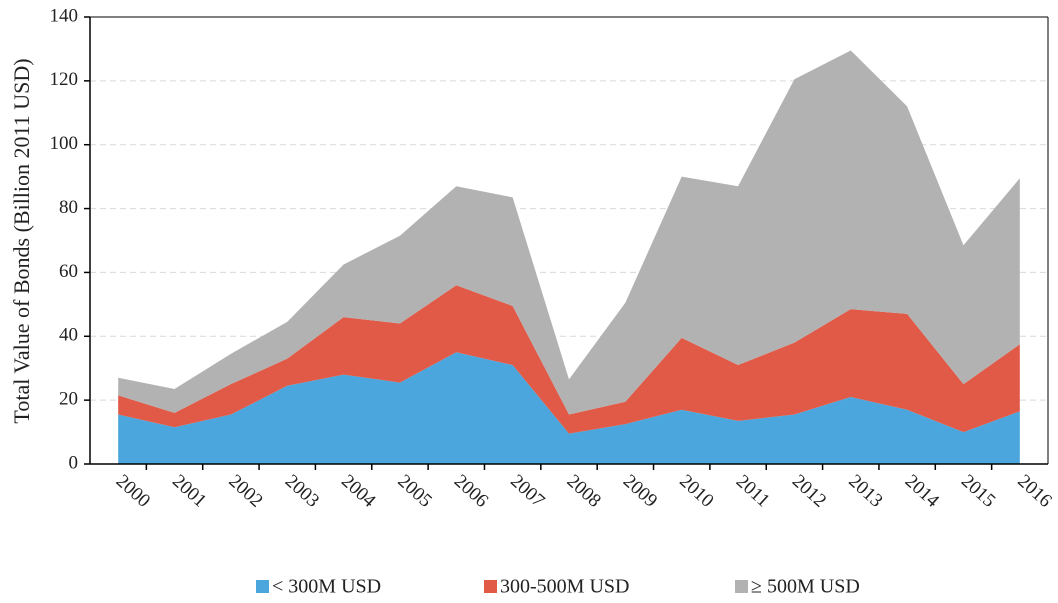 The width and height of the screenshot is (1058, 603). What do you see at coordinates (68, 335) in the screenshot?
I see `y-tick-label: 40` at bounding box center [68, 335].